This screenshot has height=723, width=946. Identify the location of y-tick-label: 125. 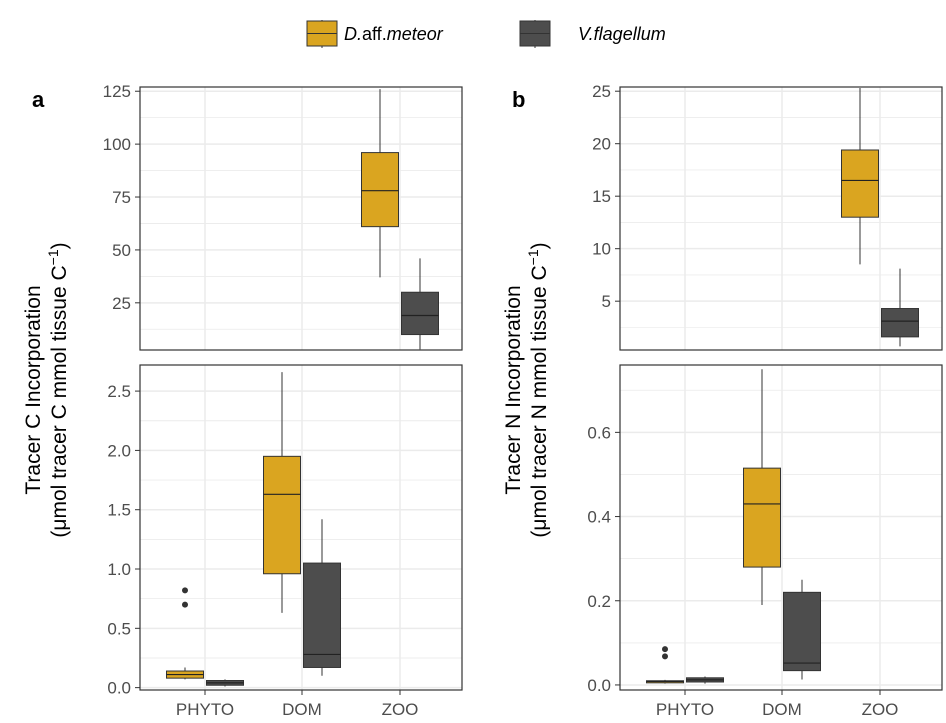
(117, 91).